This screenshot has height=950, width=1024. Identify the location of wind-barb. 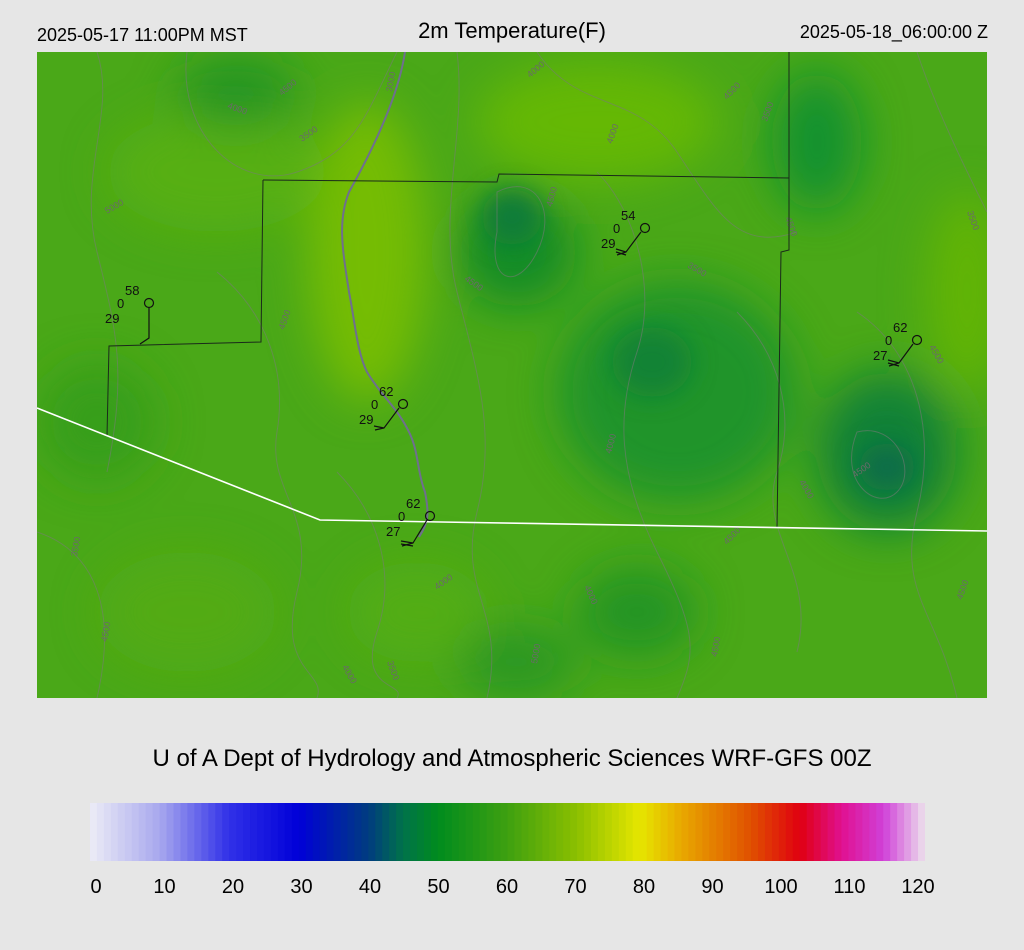
(144, 326).